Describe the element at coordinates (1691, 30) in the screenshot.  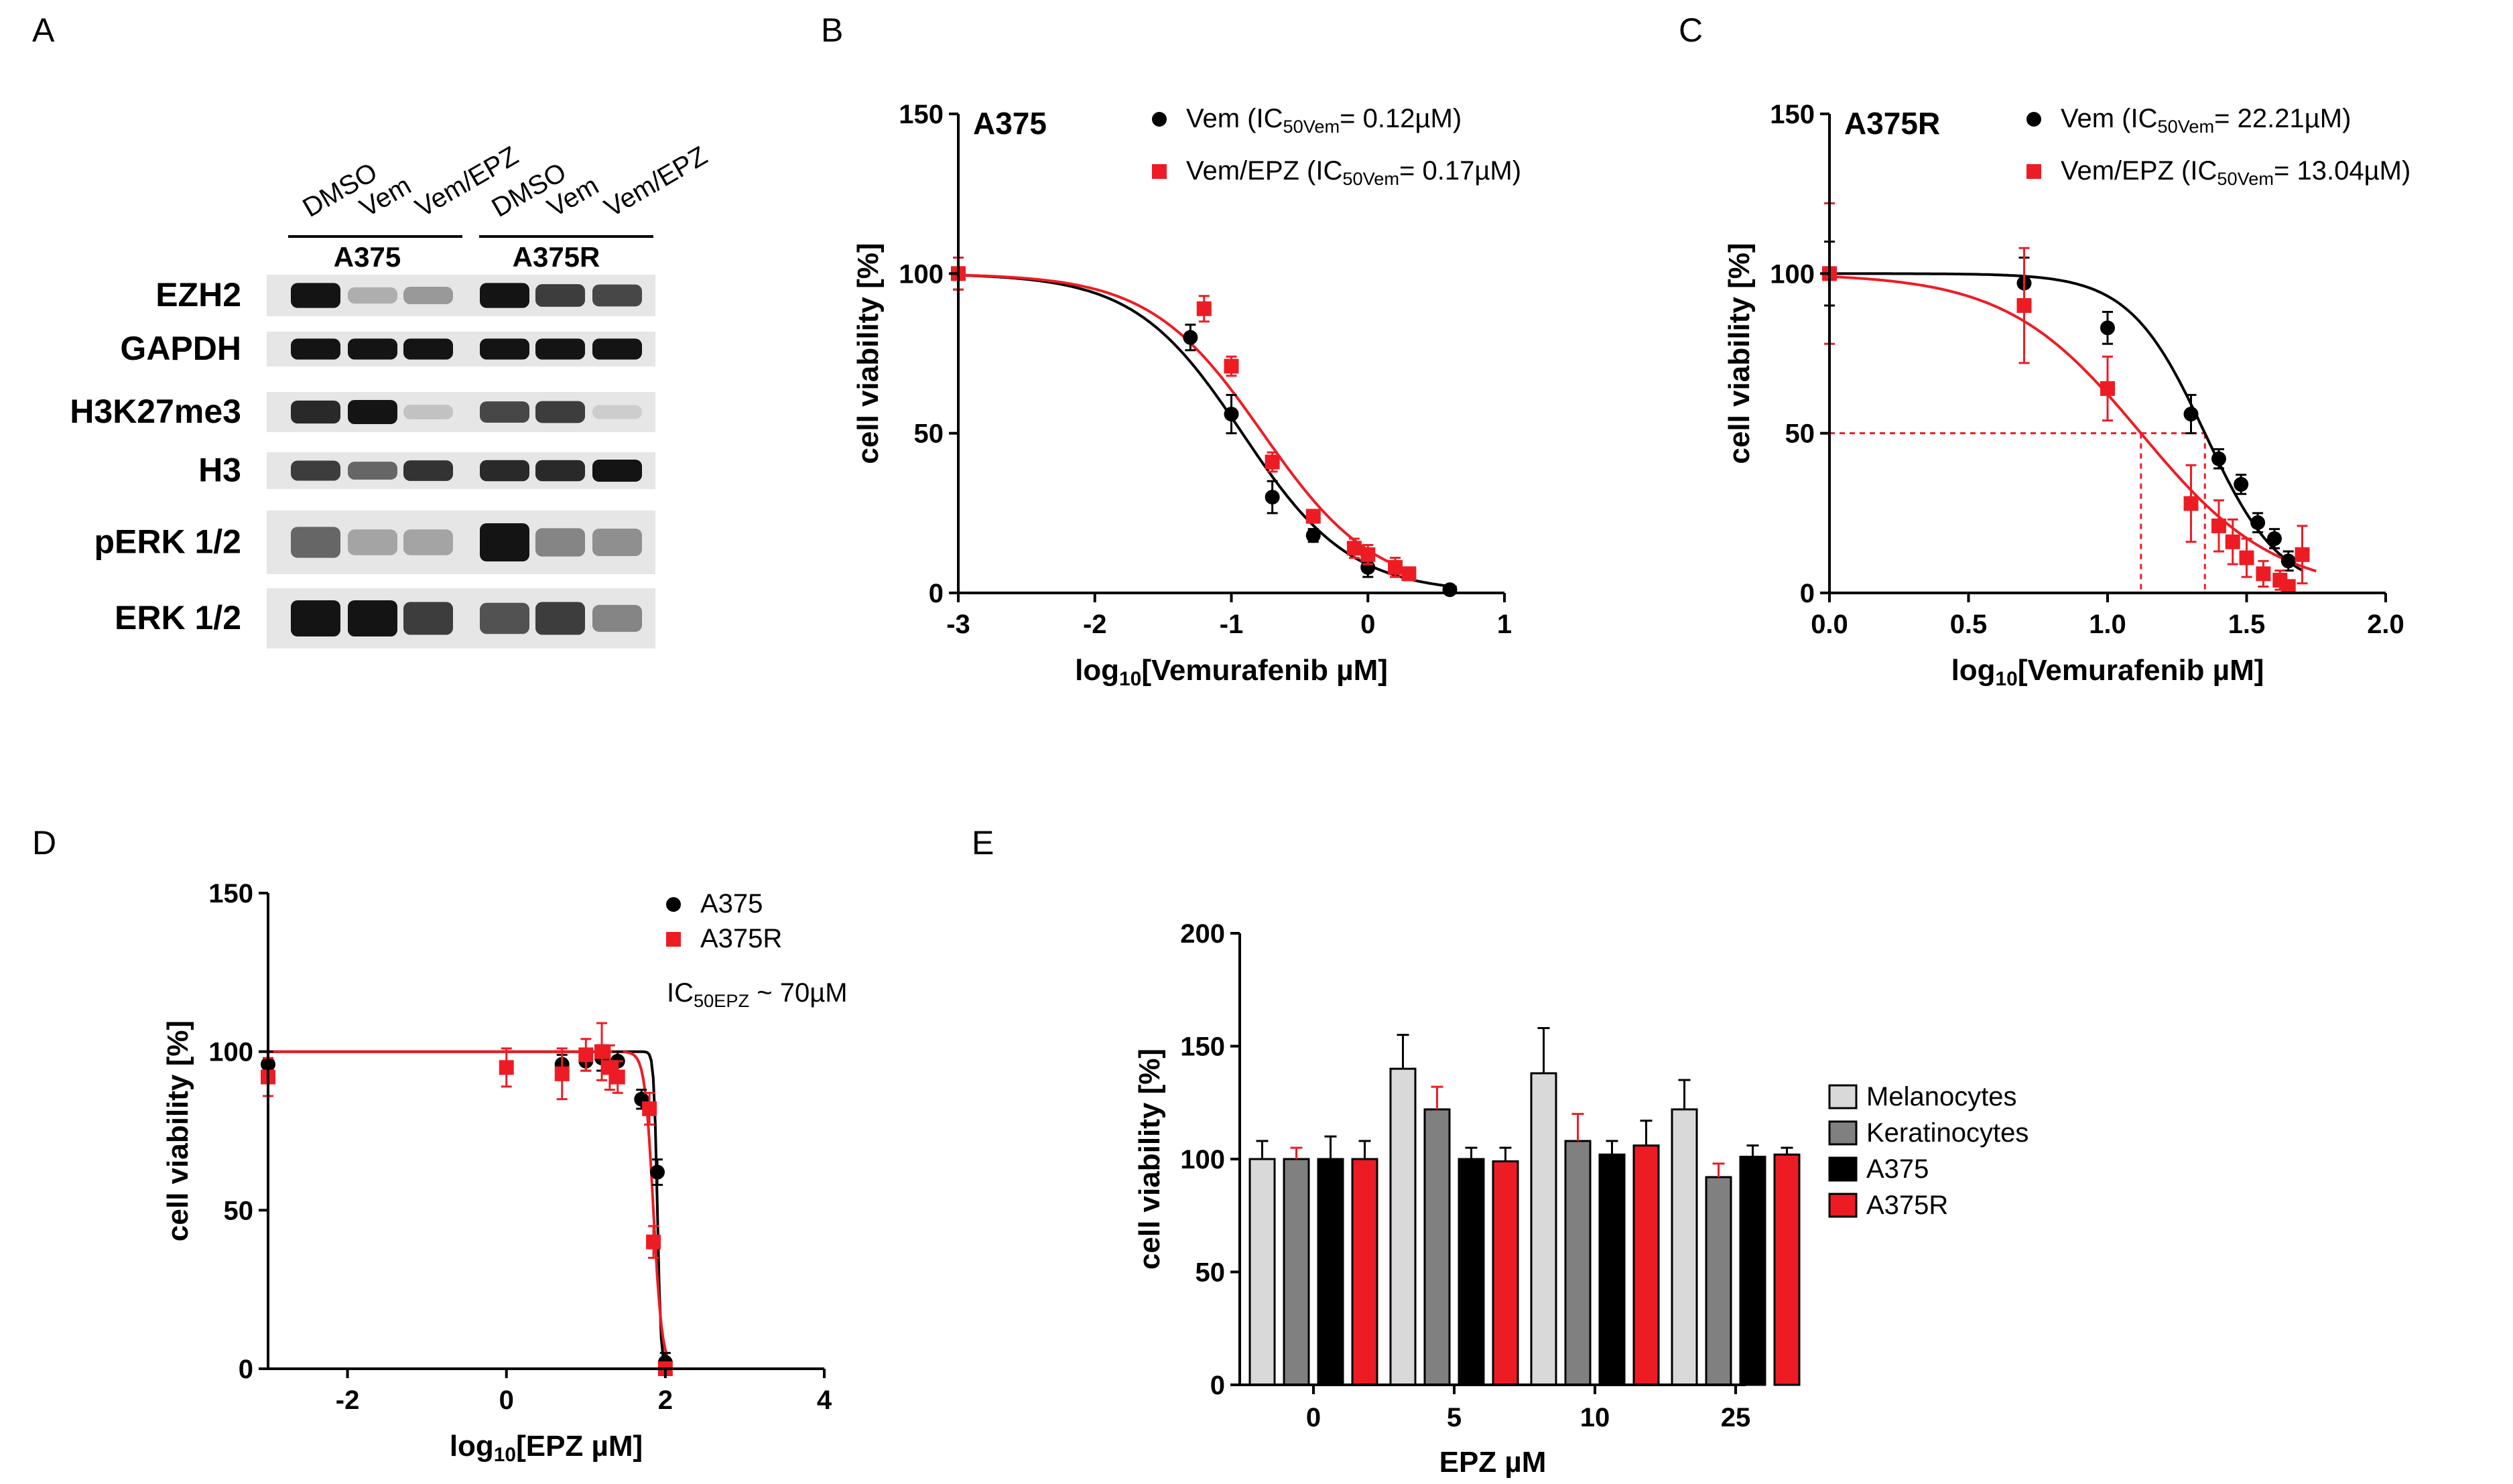
I see `panel-letter-c: C` at that location.